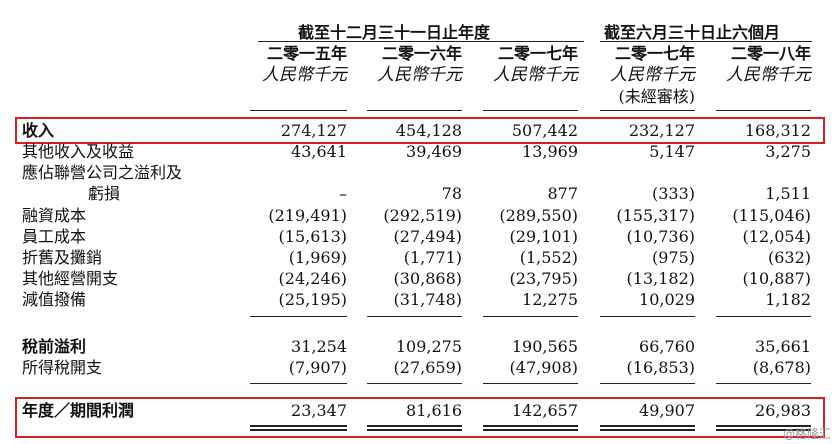 This screenshot has height=444, width=837. Describe the element at coordinates (317, 367) in the screenshot. I see `cell-value: (7,907)` at that location.